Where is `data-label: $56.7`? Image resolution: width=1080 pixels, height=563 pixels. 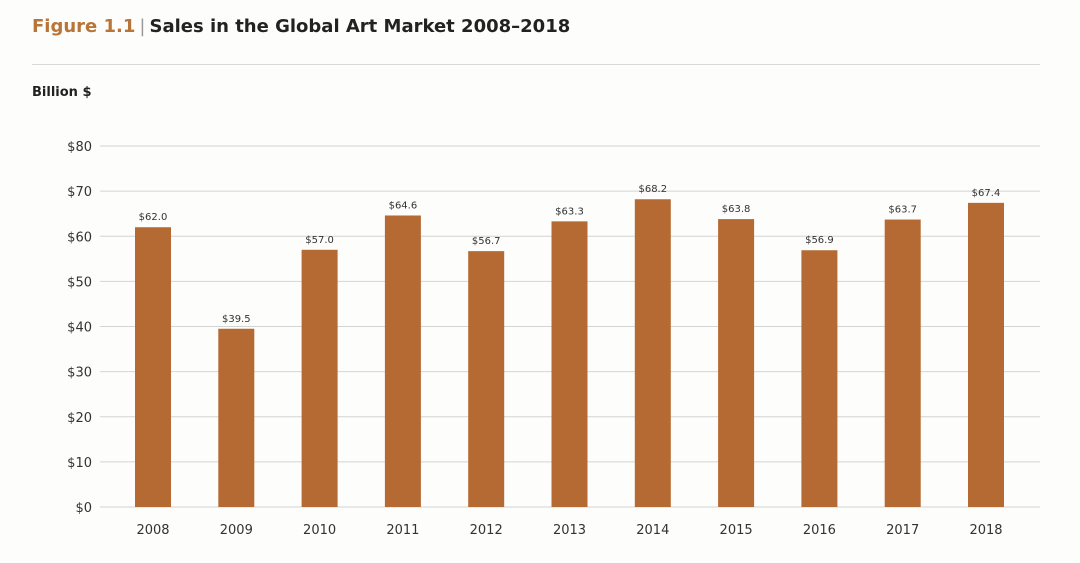 data-label: $56.7 is located at coordinates (486, 241).